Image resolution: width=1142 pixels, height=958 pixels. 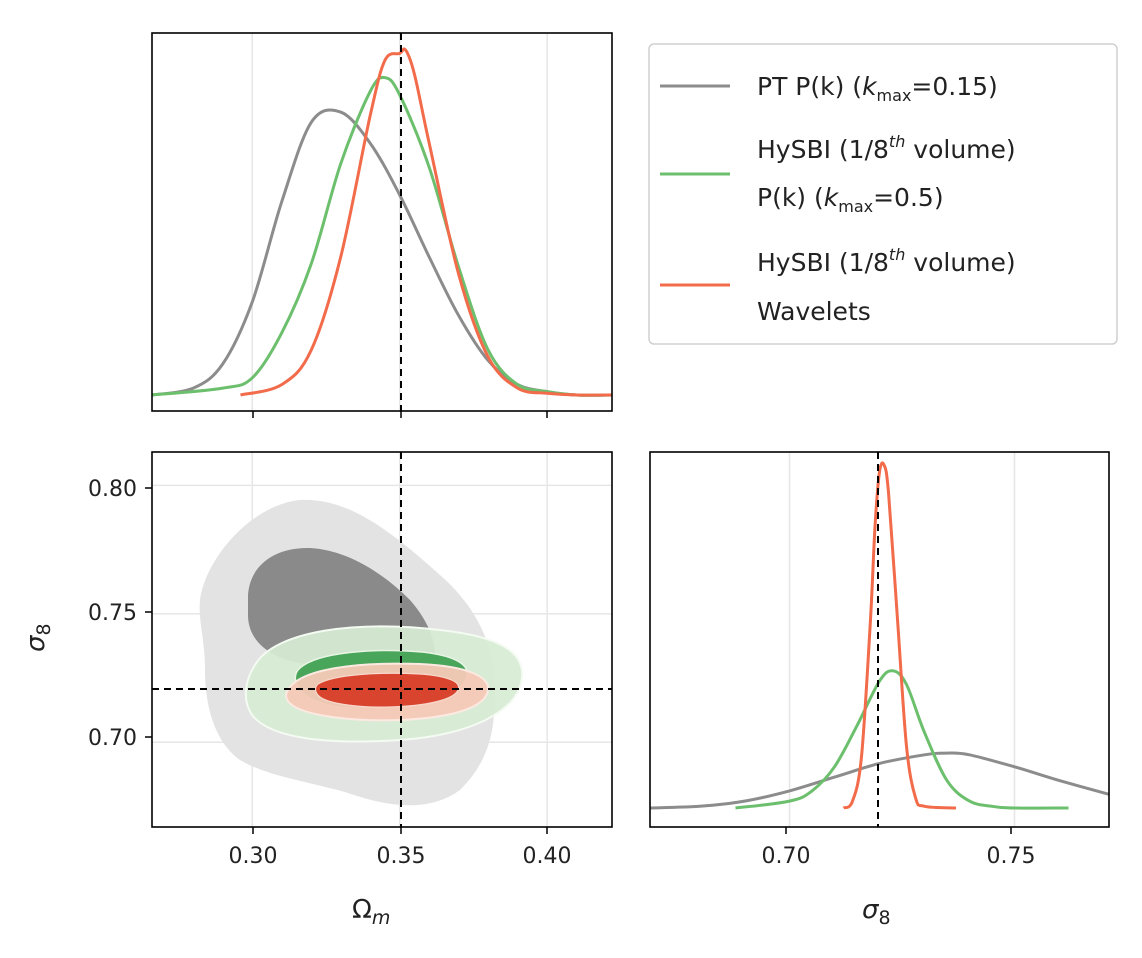 I want to click on bl-ytick-label-1: 0.75, so click(x=112, y=613).